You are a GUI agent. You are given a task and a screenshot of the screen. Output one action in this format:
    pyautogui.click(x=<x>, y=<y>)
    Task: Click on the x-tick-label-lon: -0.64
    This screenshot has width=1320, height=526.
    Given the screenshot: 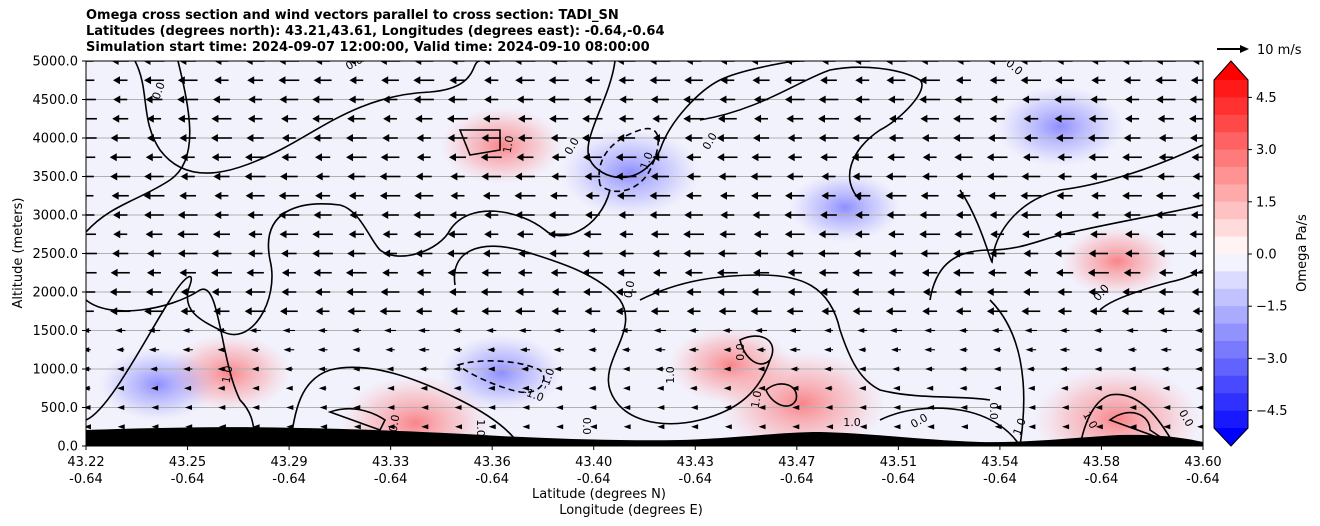 What is the action you would take?
    pyautogui.click(x=899, y=479)
    